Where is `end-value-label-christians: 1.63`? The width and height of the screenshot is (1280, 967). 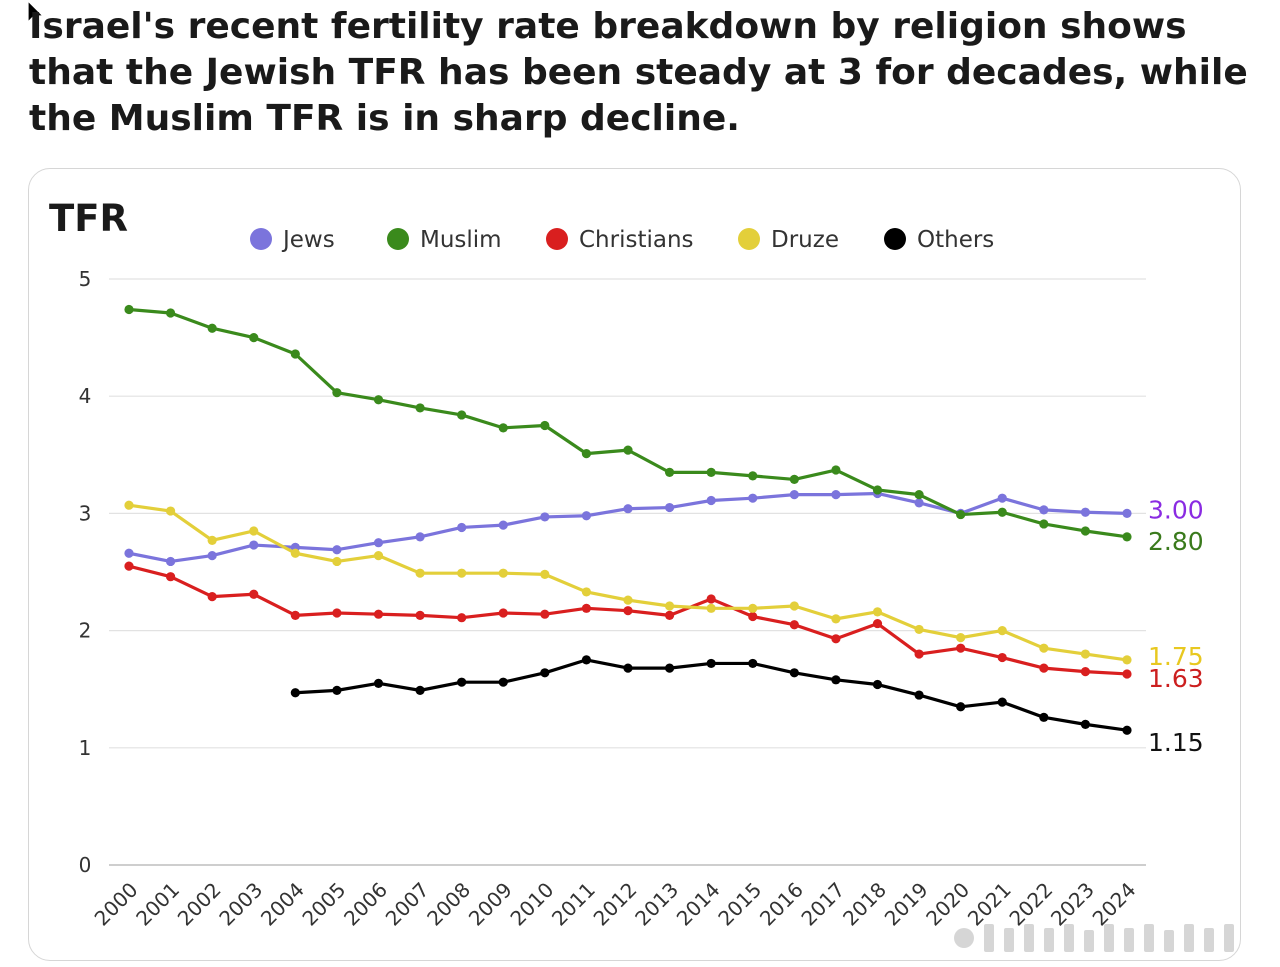
end-value-label-christians: 1.63 is located at coordinates (1176, 678).